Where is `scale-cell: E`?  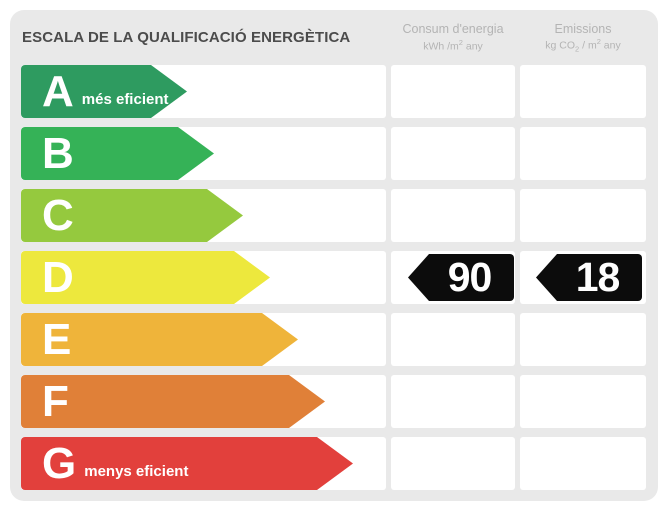
scale-cell: E is located at coordinates (203, 339).